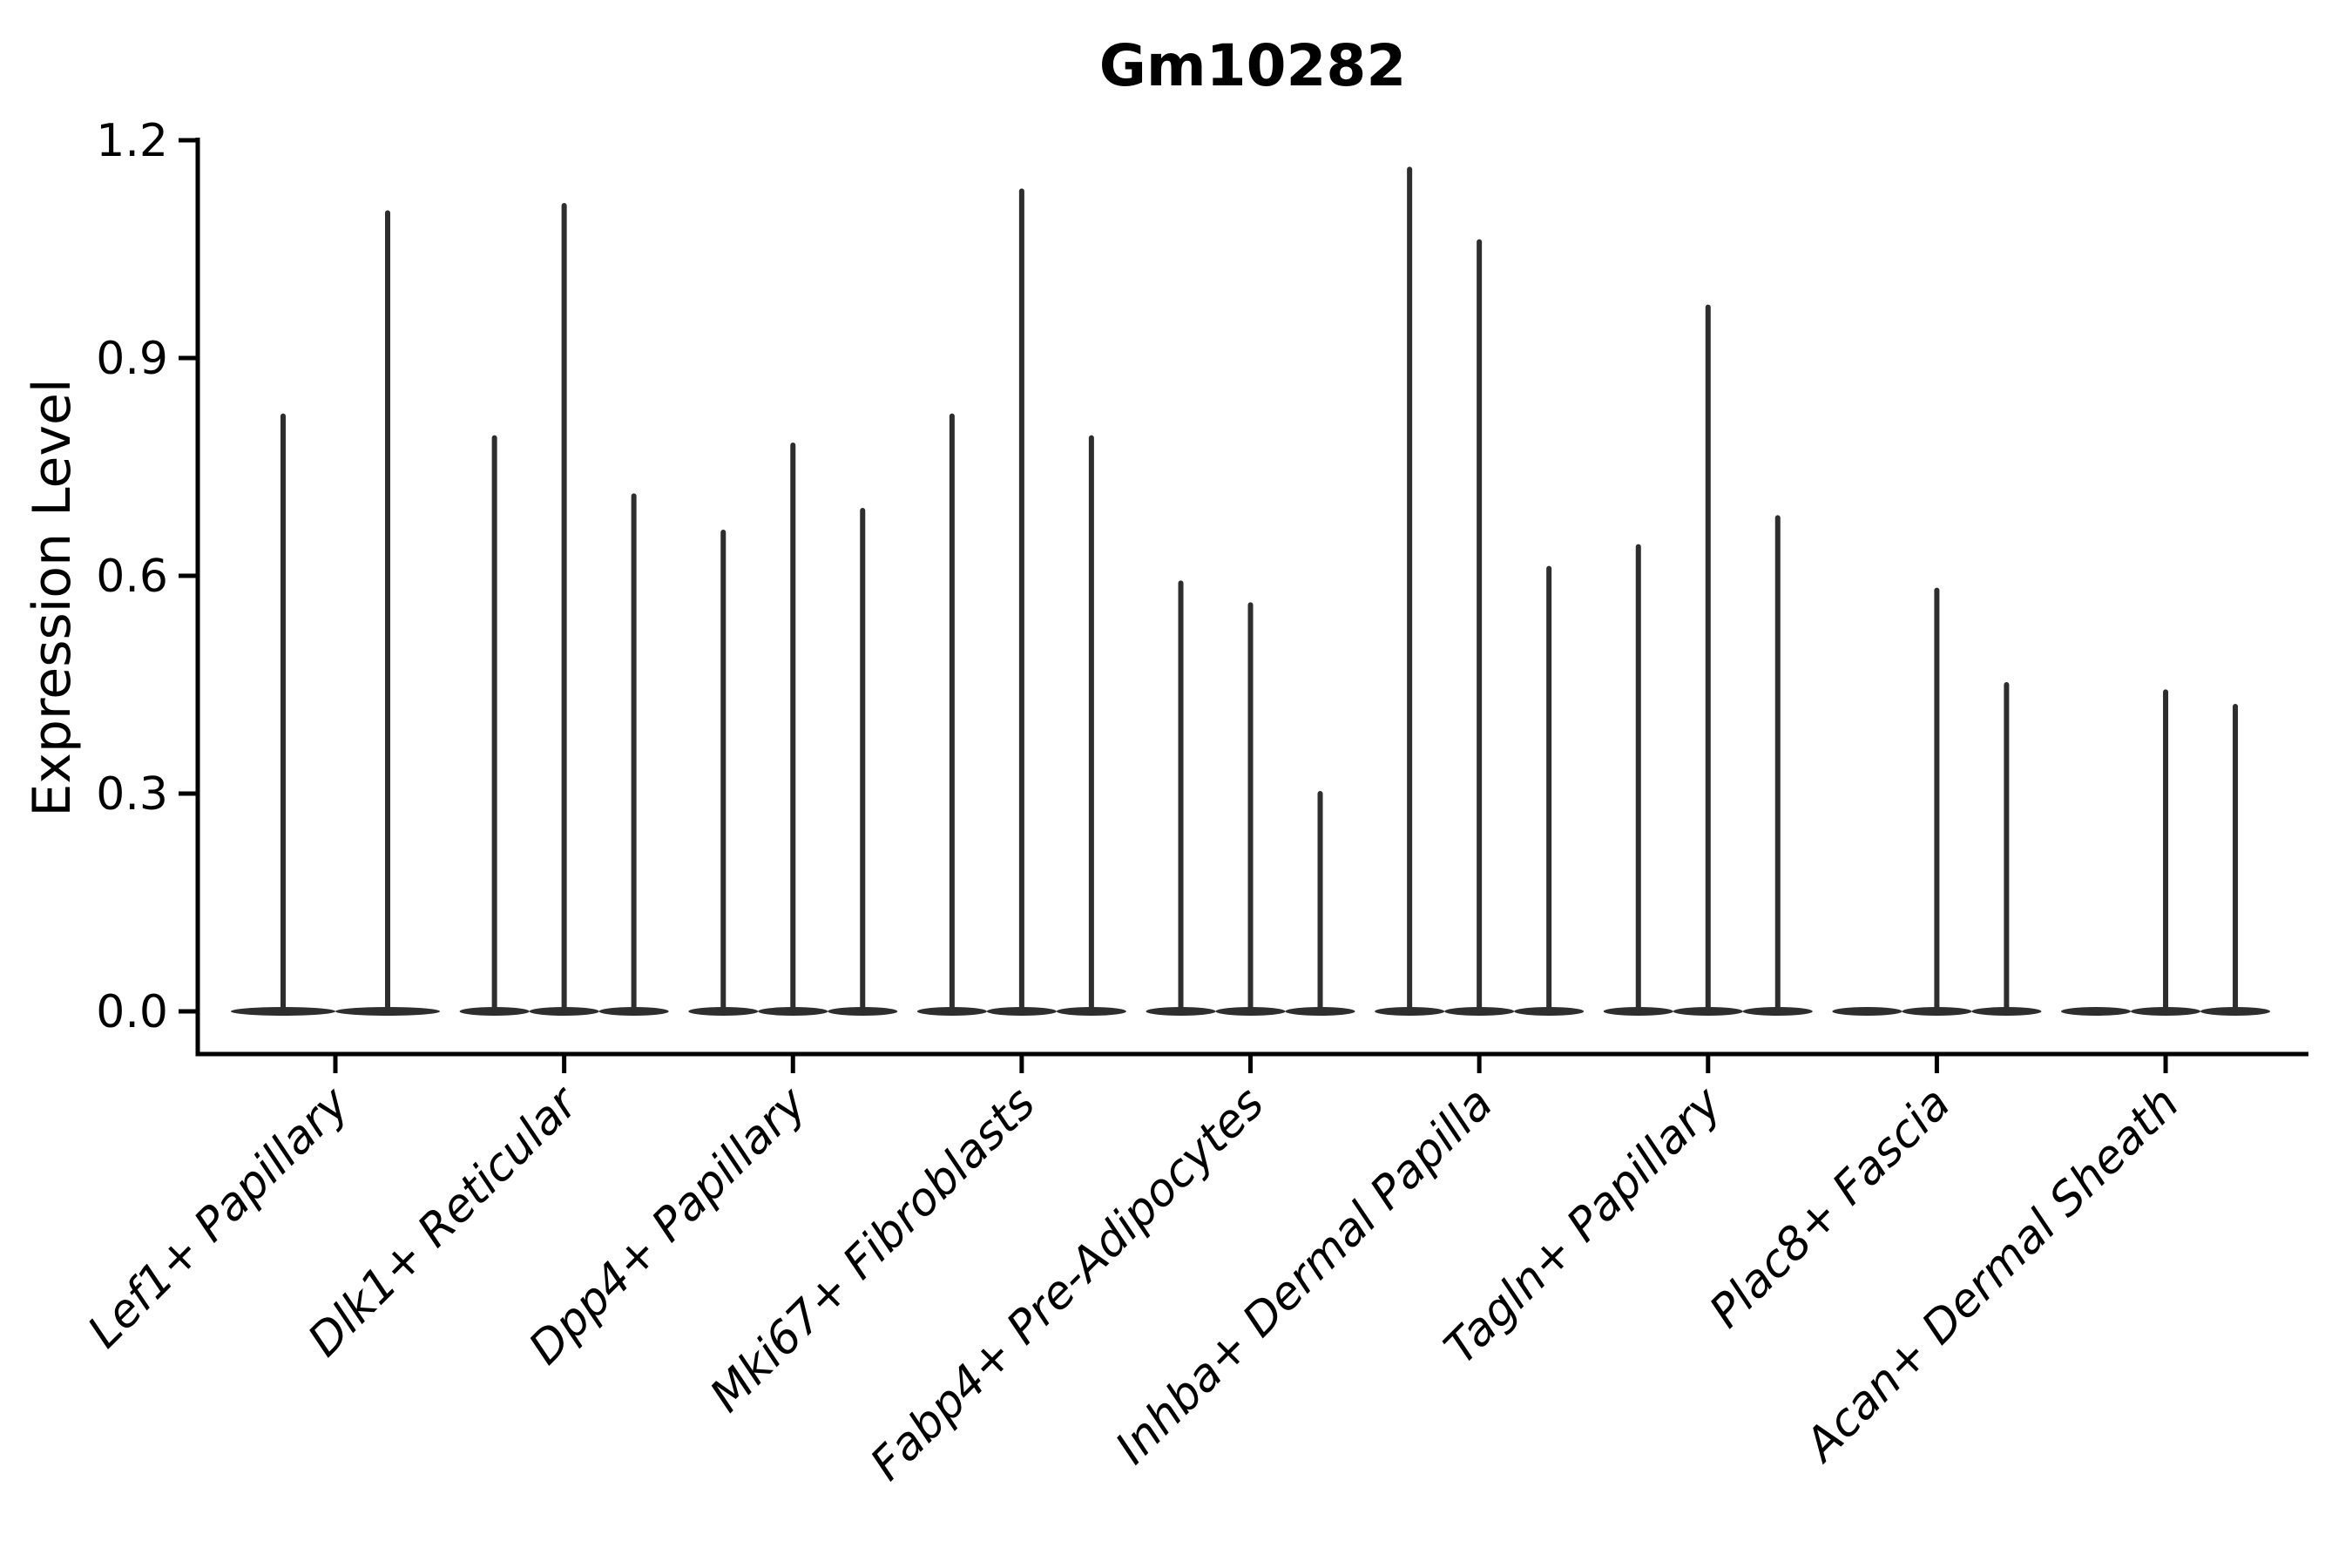 This screenshot has height=1568, width=2352. Describe the element at coordinates (1253, 66) in the screenshot. I see `chart-title: Gm10282` at that location.